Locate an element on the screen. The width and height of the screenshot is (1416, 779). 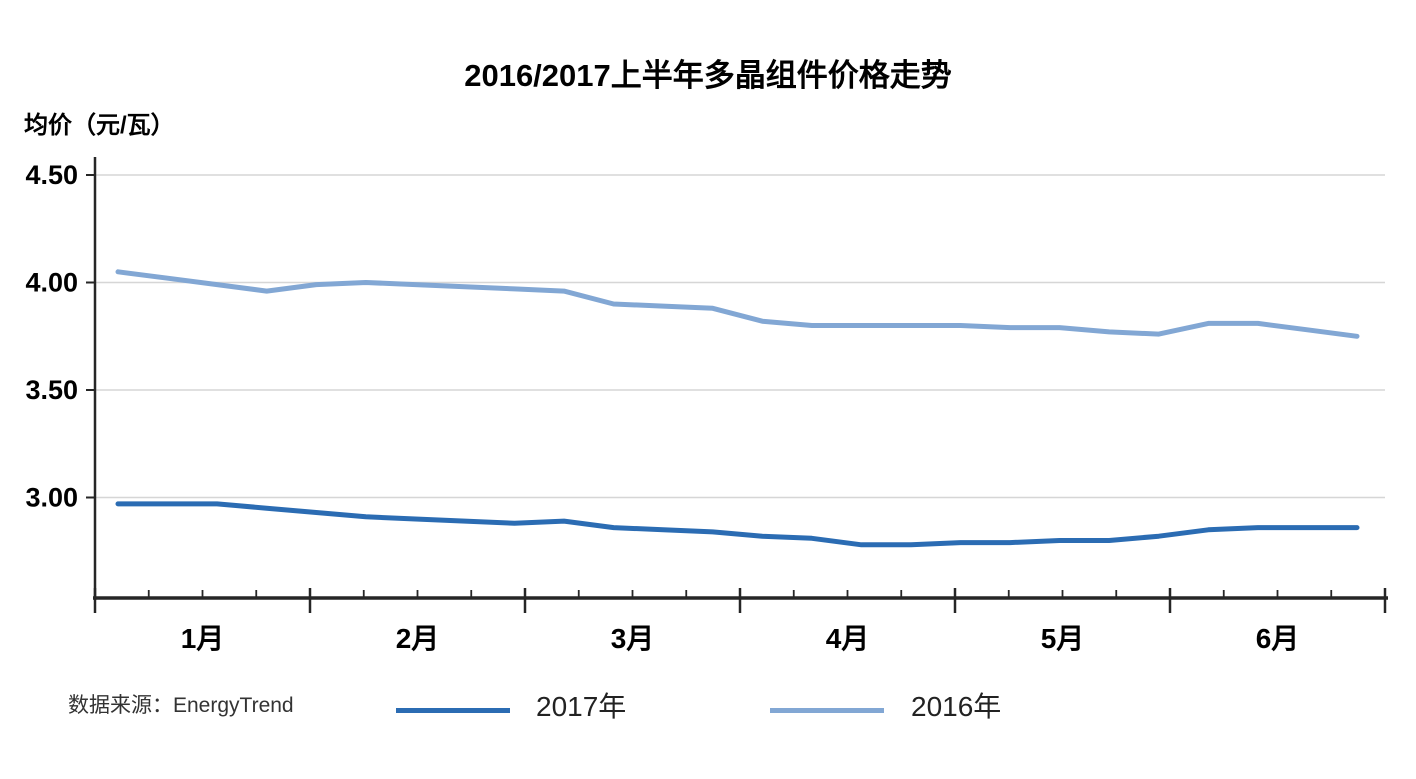
y-tick-label: 3.00 is located at coordinates (51, 498).